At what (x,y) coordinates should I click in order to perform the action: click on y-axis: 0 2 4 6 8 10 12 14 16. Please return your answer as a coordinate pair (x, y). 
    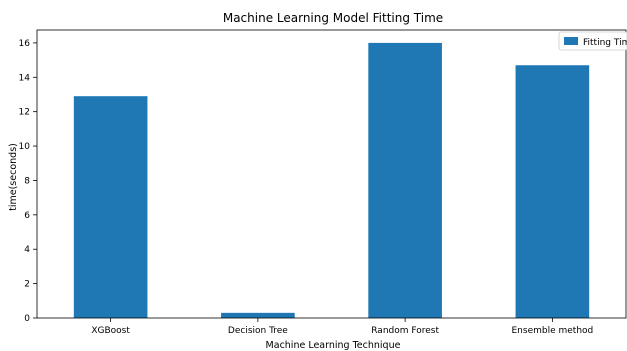
    Looking at the image, I should click on (28, 181).